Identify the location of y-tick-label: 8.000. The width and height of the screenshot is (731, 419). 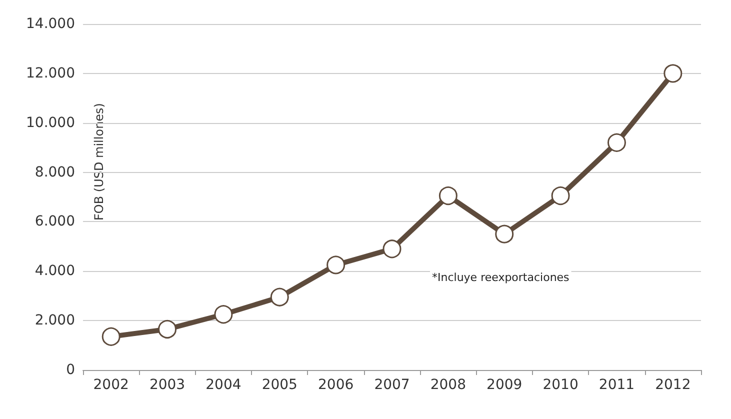
(54, 172).